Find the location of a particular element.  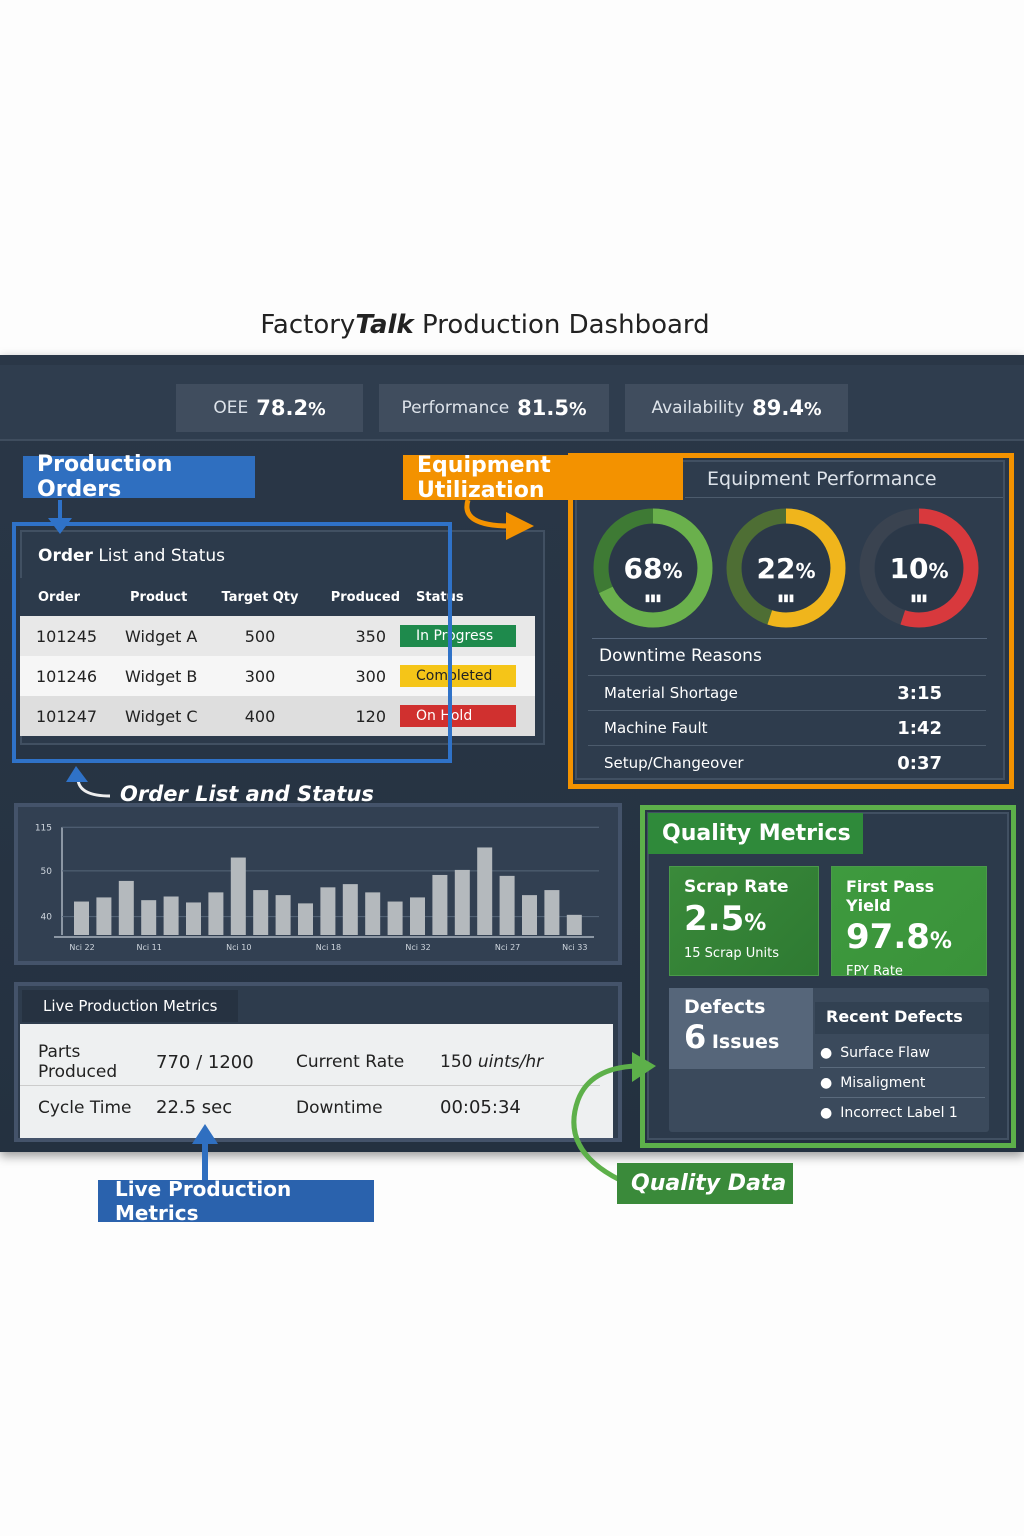

quality-data-tag: Quality Data is located at coordinates (705, 1183).